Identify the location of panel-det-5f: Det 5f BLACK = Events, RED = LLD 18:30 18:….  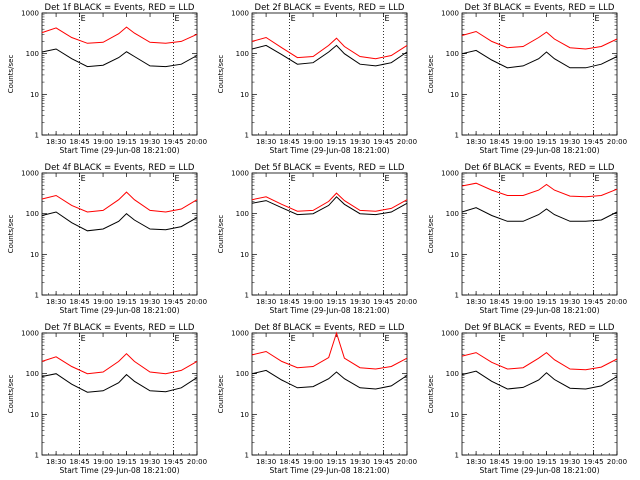
(317, 239).